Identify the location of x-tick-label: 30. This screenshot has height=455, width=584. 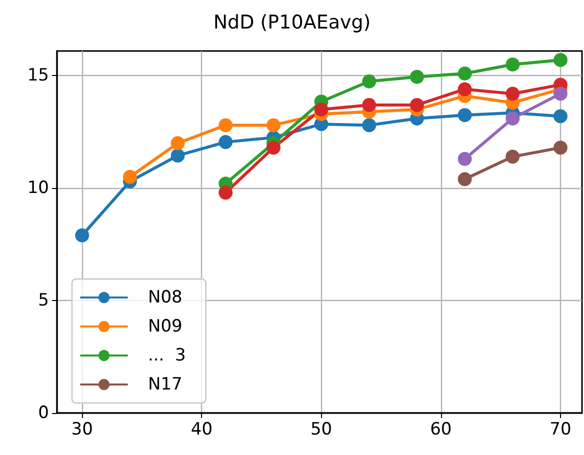
(82, 430).